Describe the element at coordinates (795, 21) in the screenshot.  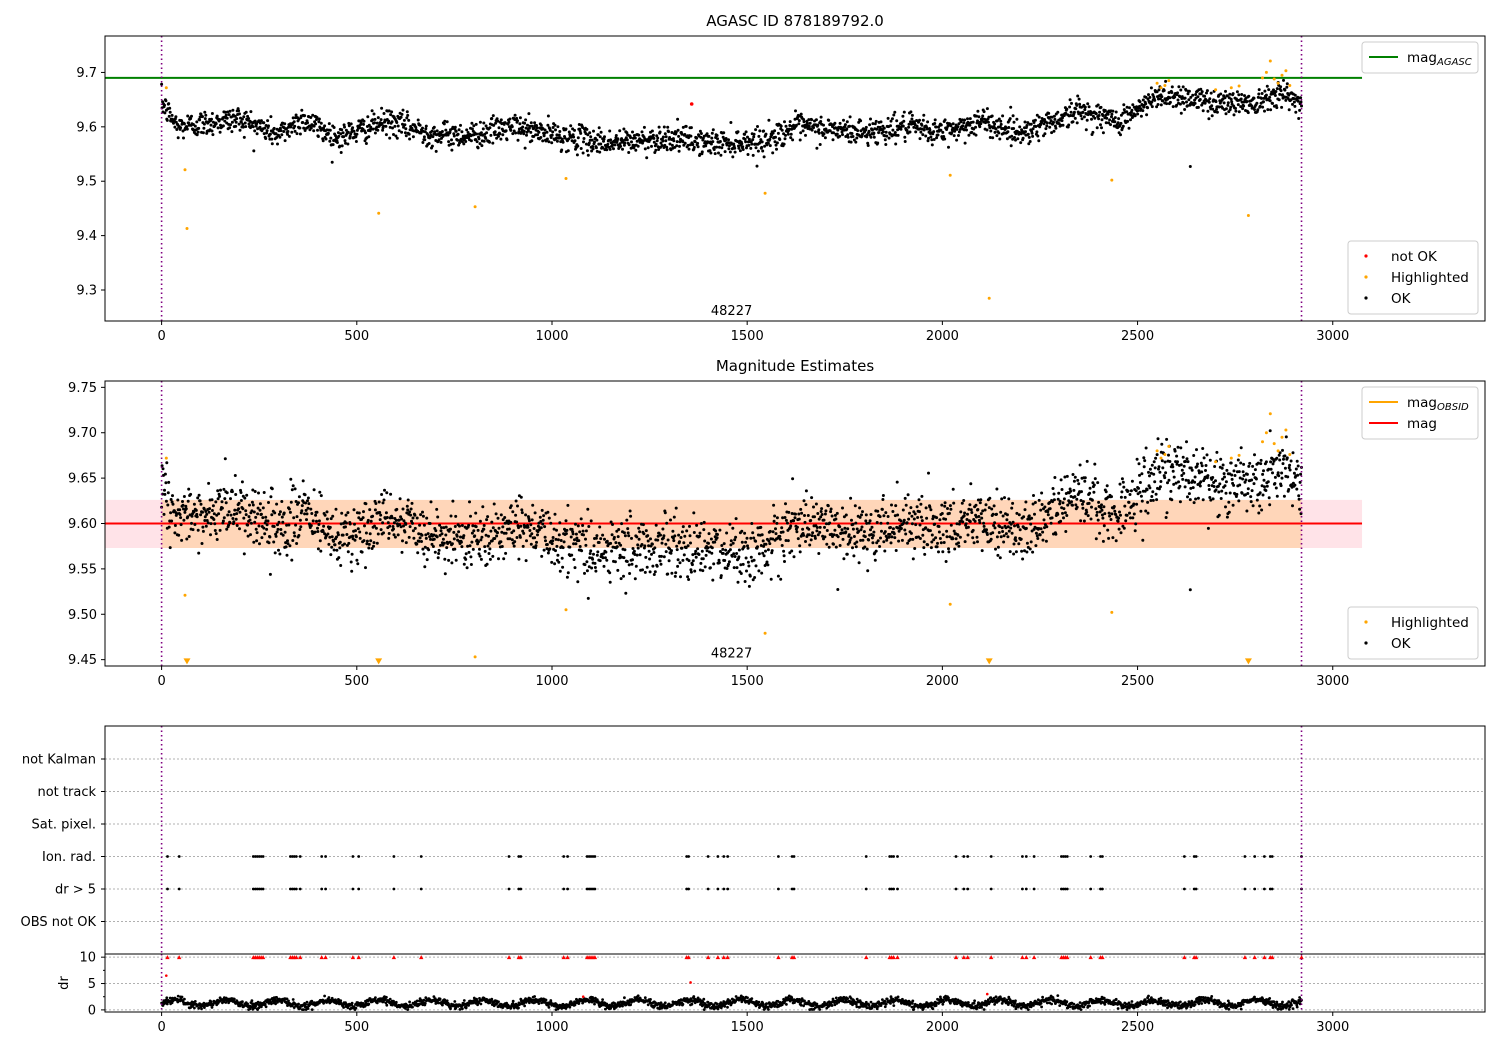
I see `panel1-title: AGASC ID 878189792.0` at that location.